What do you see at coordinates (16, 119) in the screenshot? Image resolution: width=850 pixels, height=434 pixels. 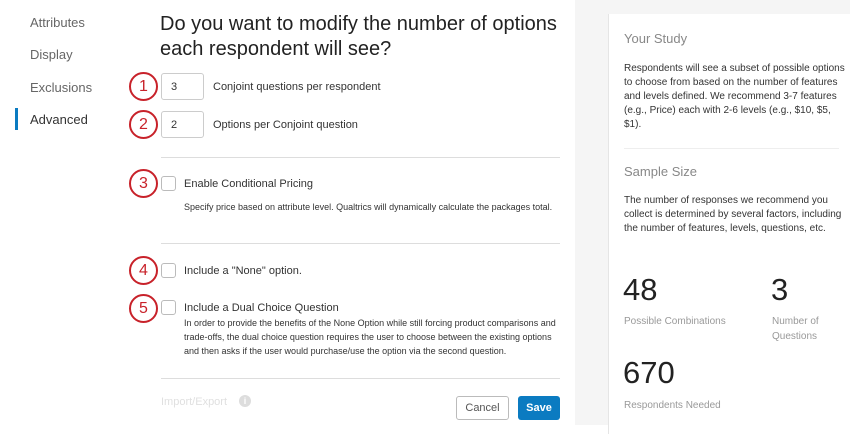 I see `active-nav-indicator` at bounding box center [16, 119].